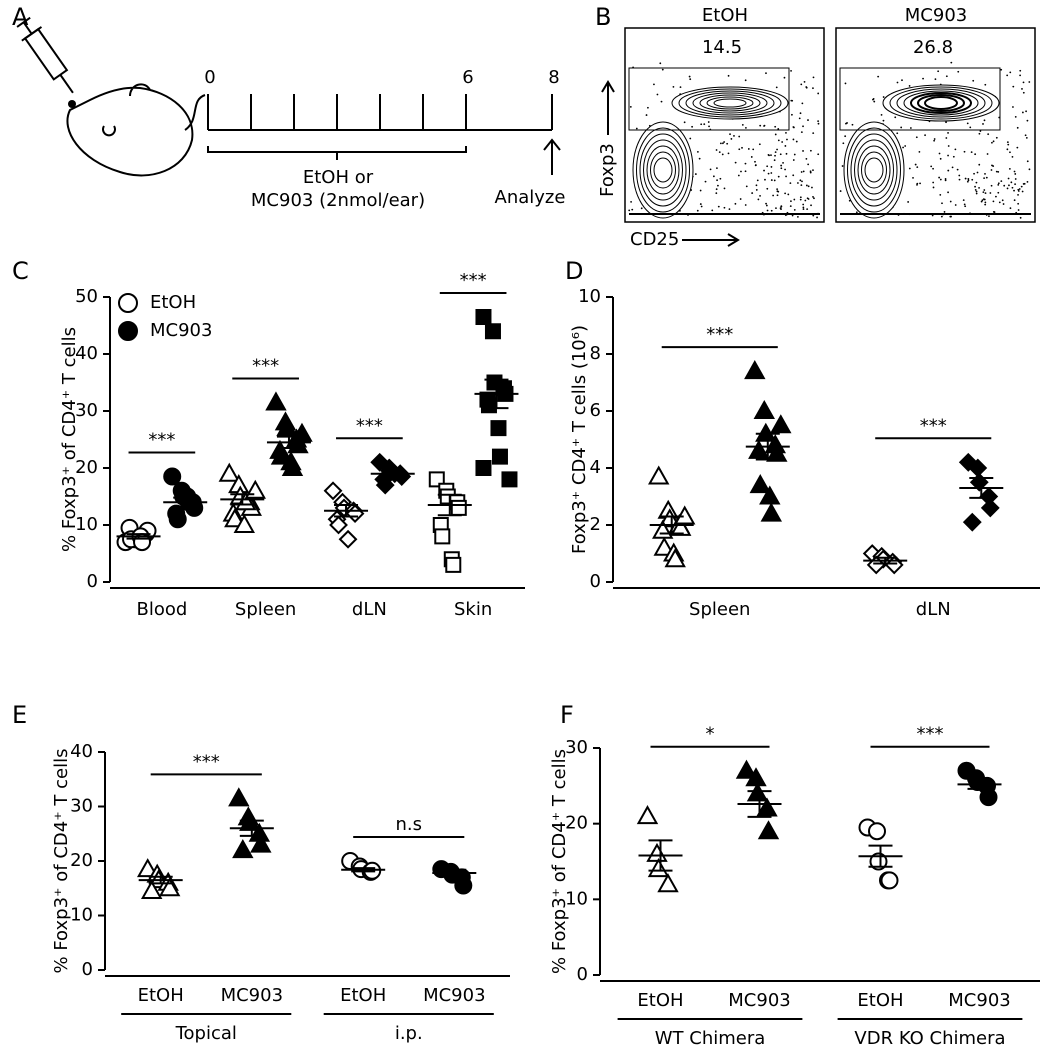 The width and height of the screenshot is (1049, 1050). I want to click on mouse-eye, so click(109, 131).